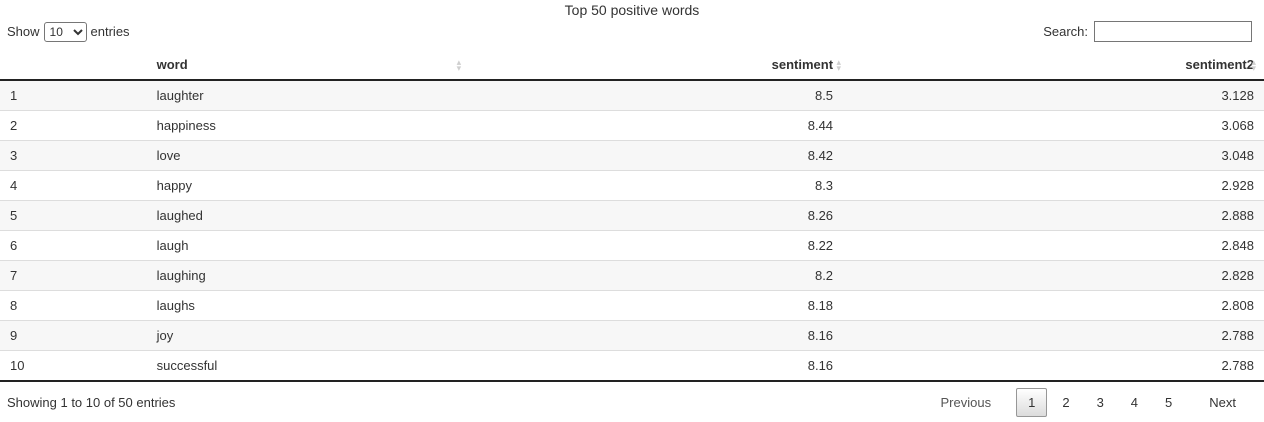 The height and width of the screenshot is (422, 1264). I want to click on table-header: word ▴ ▾ sentiment ▴ ▾ sentiment2, so click(632, 65).